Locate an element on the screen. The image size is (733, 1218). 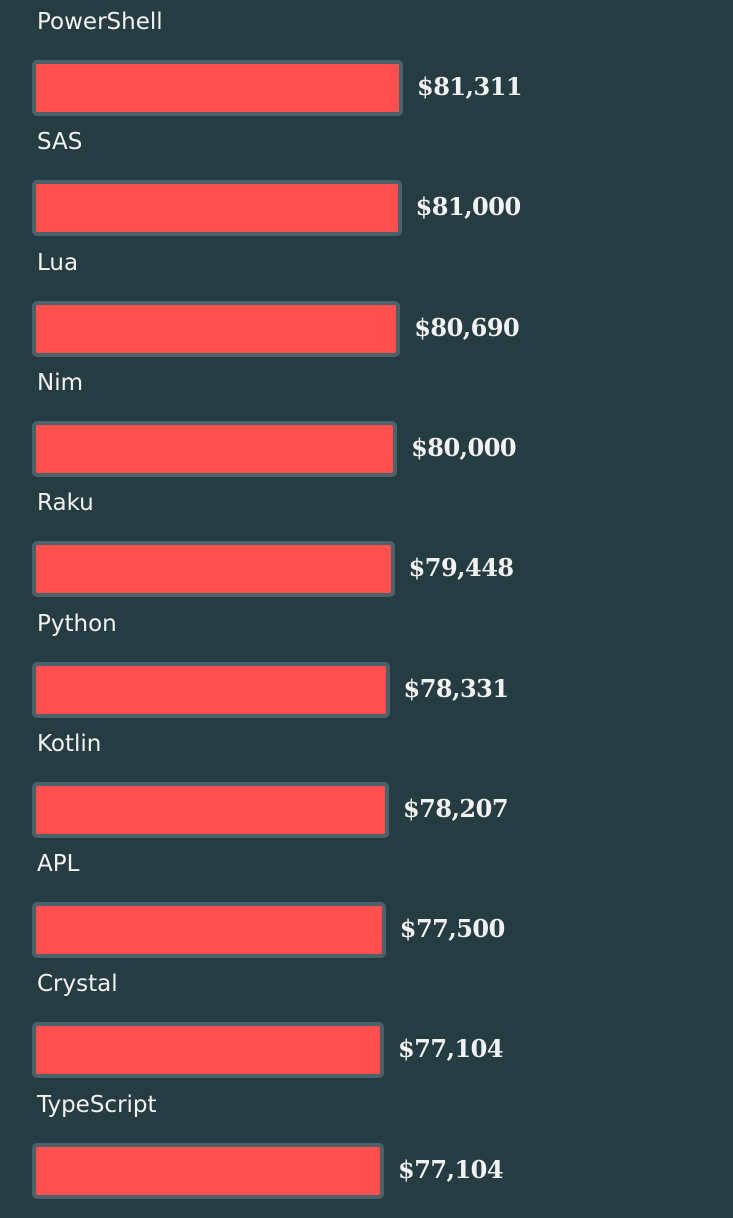
bar-row: Python $78,331 is located at coordinates (366, 674).